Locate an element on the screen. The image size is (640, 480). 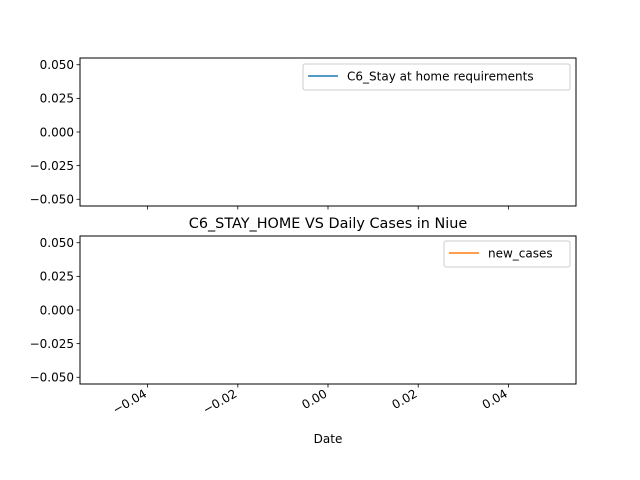
x-axis-label: Date is located at coordinates (328, 439).